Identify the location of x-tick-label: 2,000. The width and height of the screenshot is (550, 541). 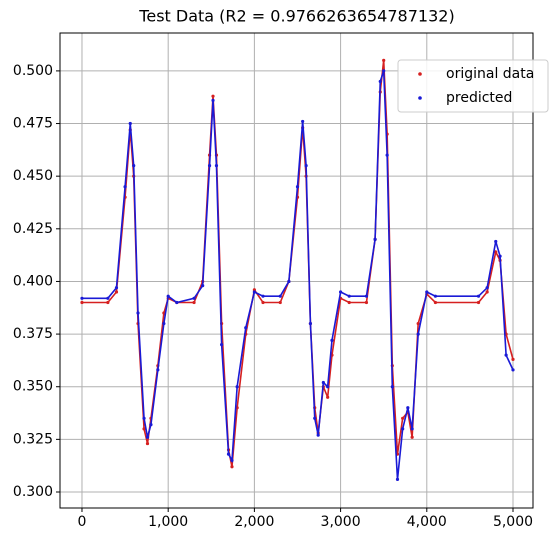
(254, 522).